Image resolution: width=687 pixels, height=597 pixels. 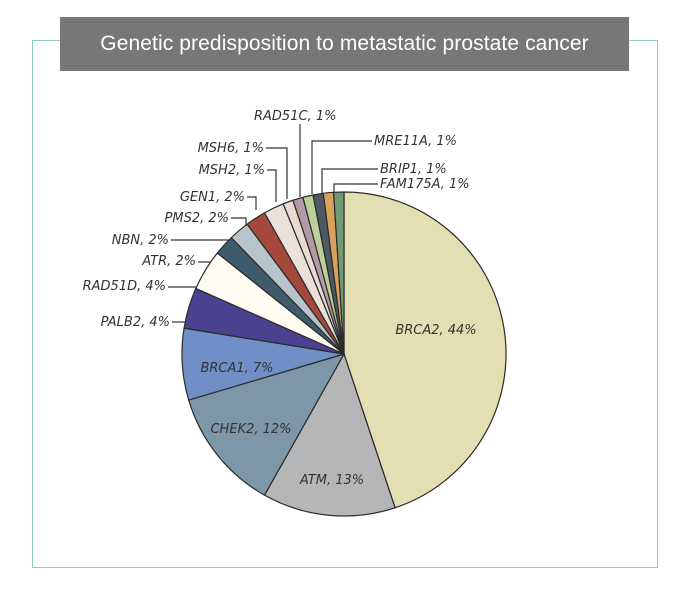 What do you see at coordinates (425, 184) in the screenshot?
I see `slice-label-fam175a: FAM175A, 1%` at bounding box center [425, 184].